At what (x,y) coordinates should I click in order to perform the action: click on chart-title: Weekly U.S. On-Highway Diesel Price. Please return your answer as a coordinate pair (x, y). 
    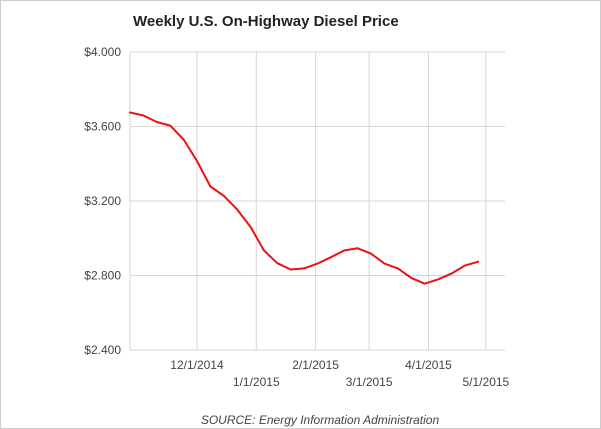
    Looking at the image, I should click on (266, 21).